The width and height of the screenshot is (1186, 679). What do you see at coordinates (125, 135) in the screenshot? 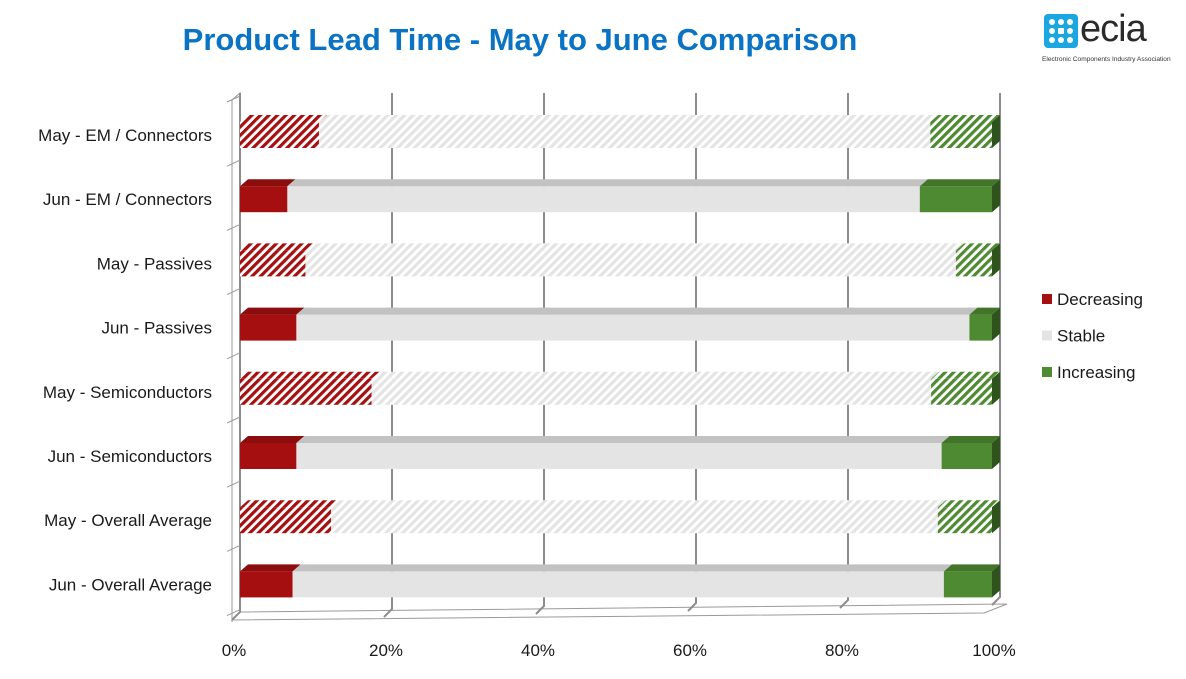
I see `category-label: May - EM / Connectors` at bounding box center [125, 135].